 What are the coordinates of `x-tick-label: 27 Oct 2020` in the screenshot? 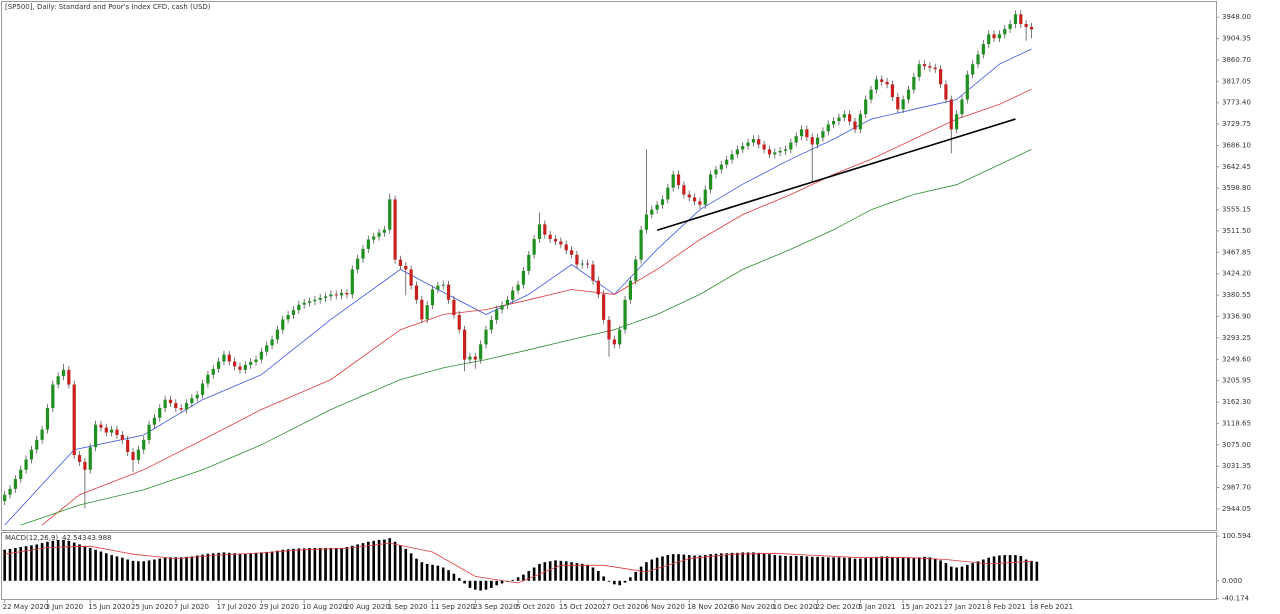 It's located at (623, 607).